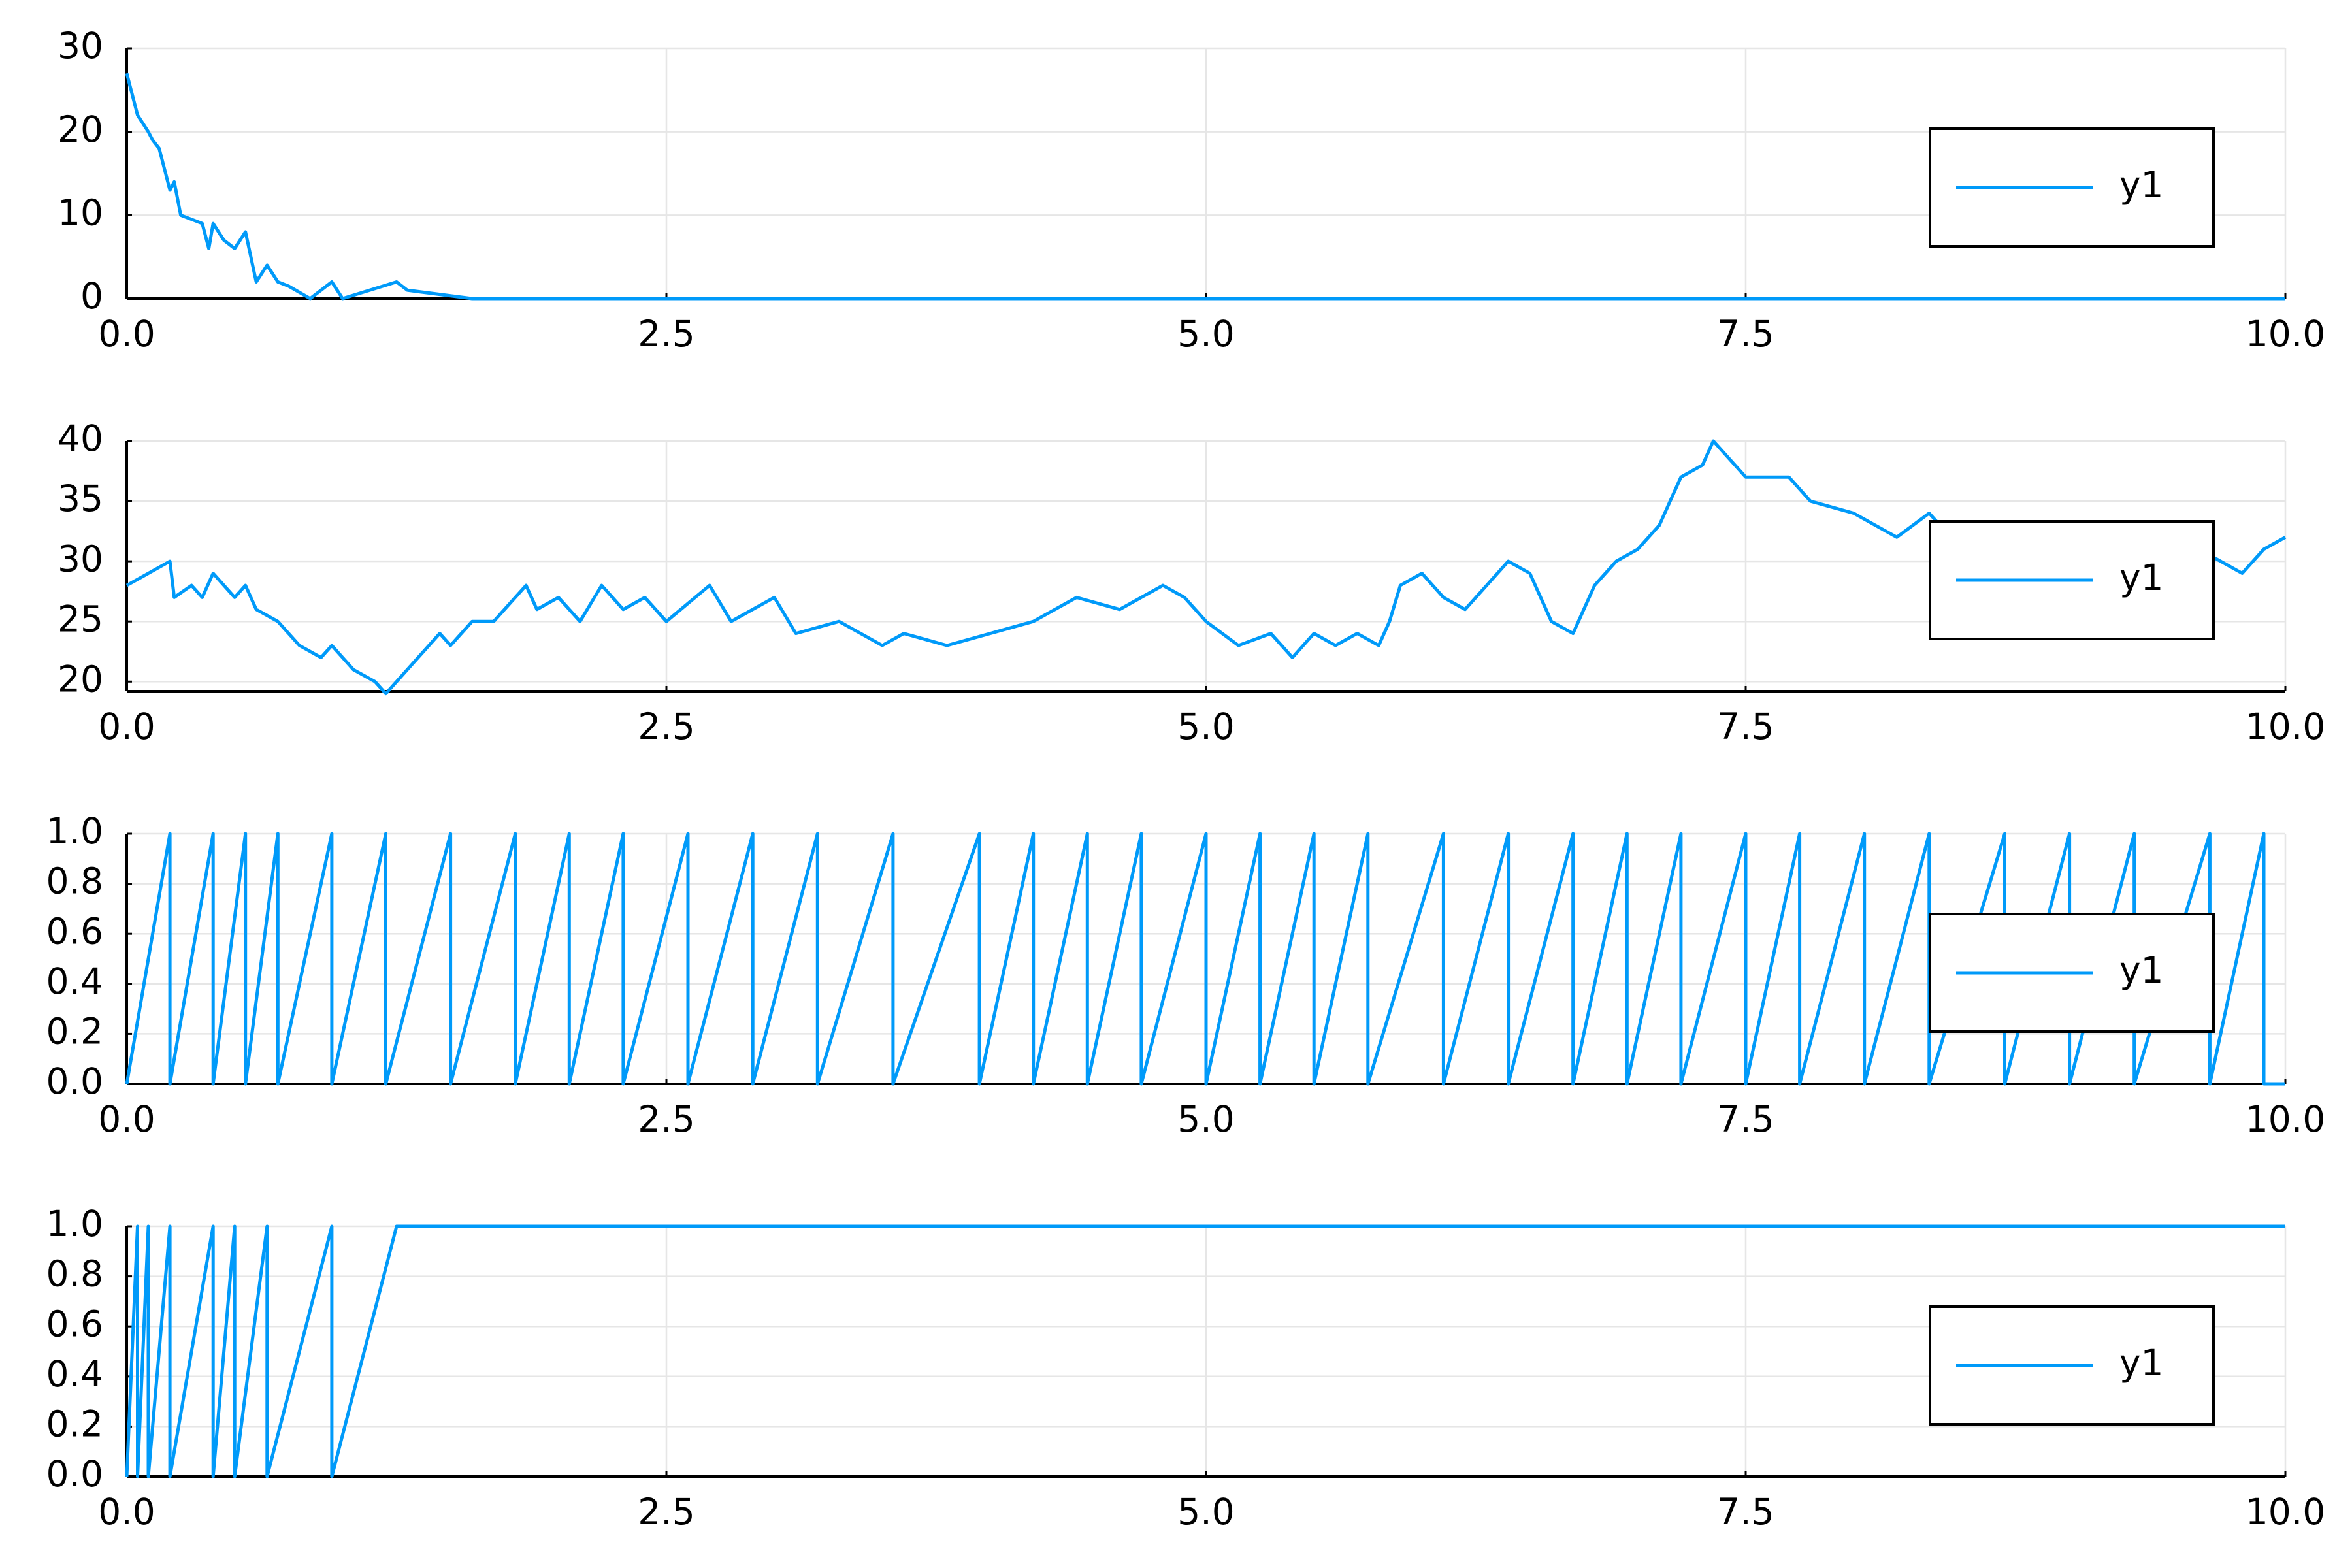 Image resolution: width=2352 pixels, height=1568 pixels. Describe the element at coordinates (80, 498) in the screenshot. I see `y-tick-label: 35` at that location.